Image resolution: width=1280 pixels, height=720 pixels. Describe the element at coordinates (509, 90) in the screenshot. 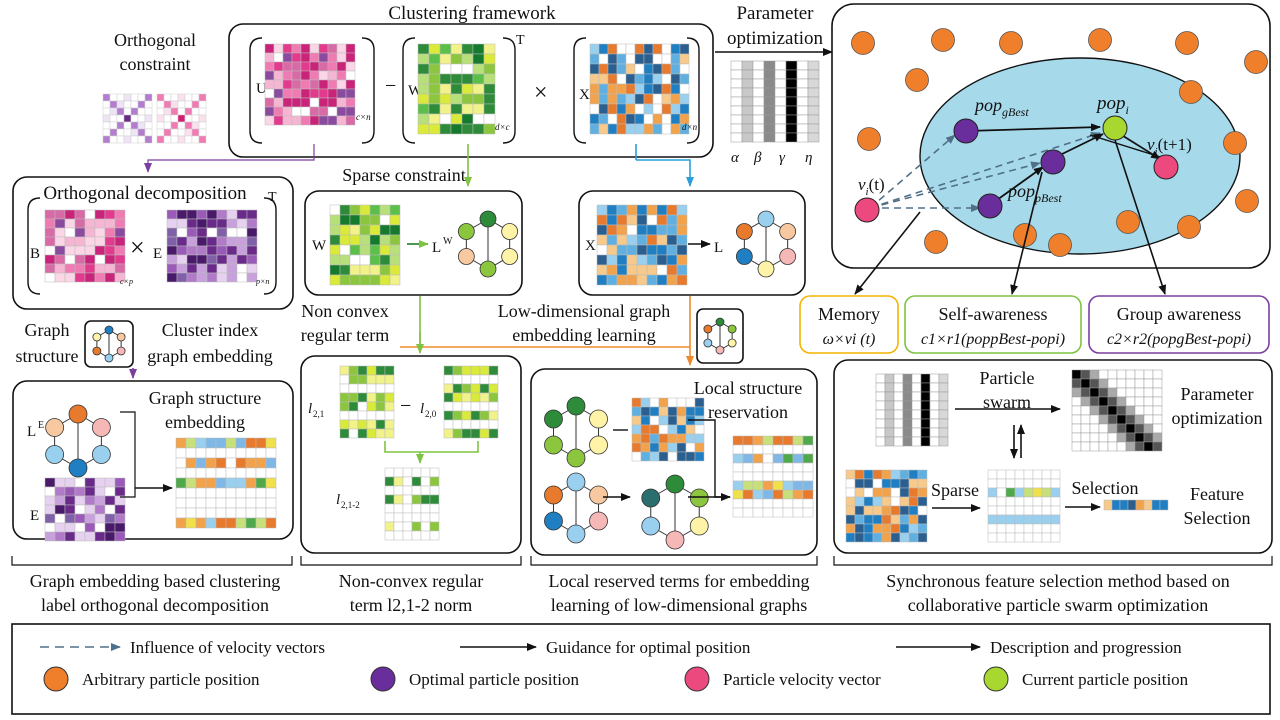

I see `w-right-bracket` at that location.